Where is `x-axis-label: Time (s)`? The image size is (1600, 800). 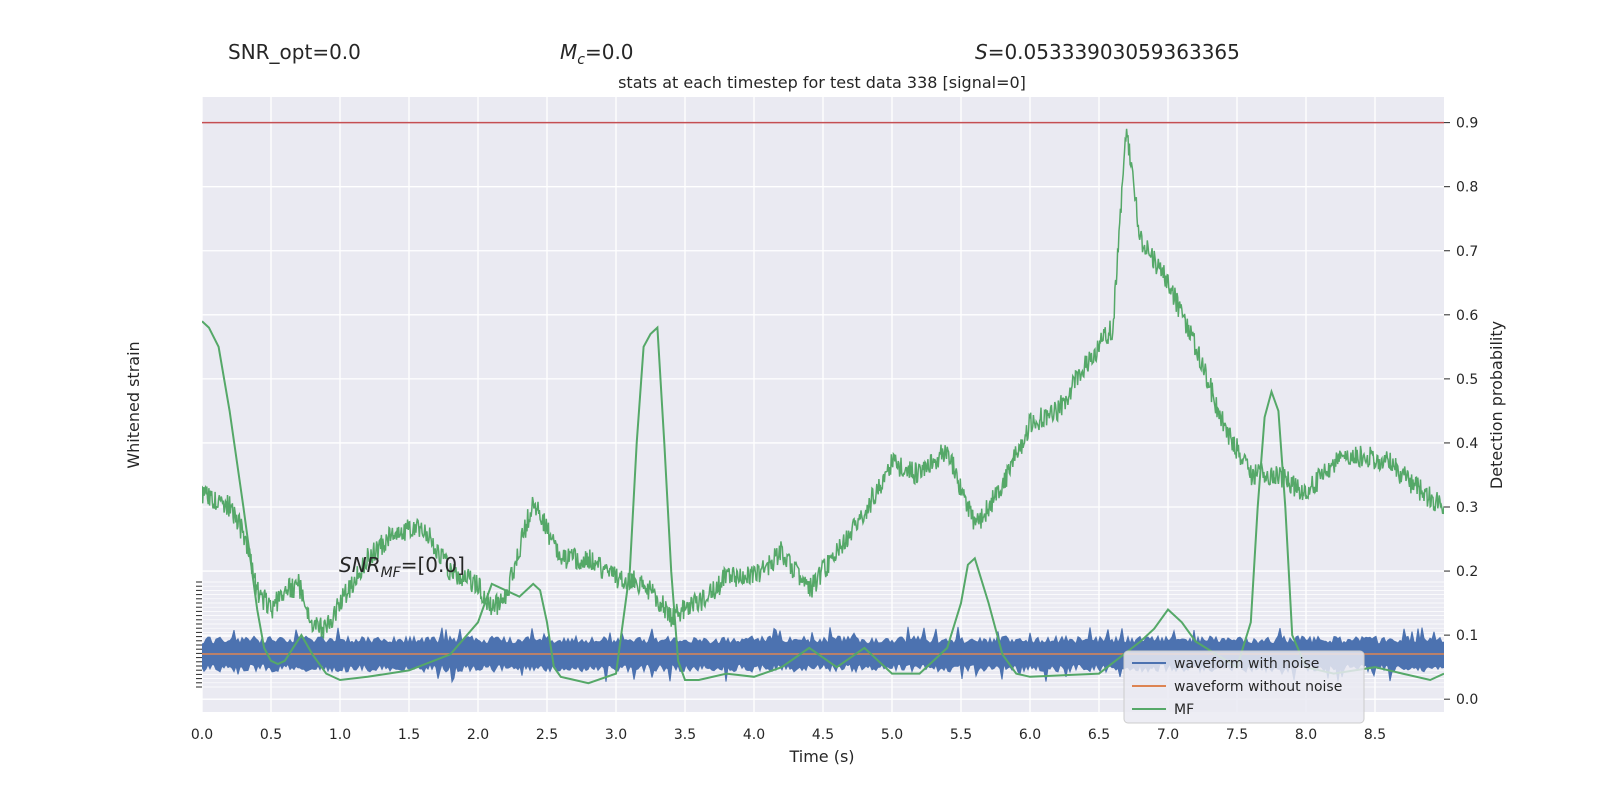 x-axis-label: Time (s) is located at coordinates (821, 756).